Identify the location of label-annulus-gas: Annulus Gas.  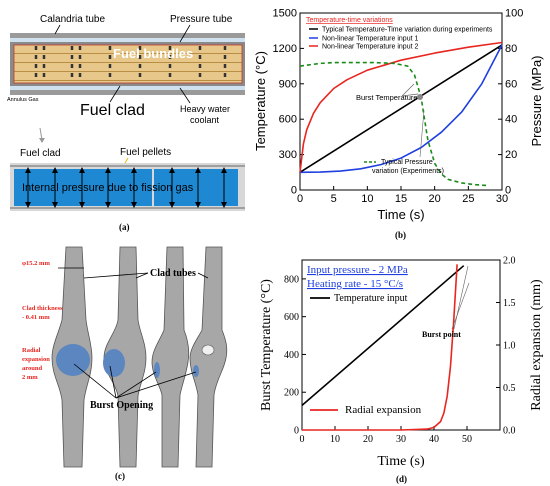
(23, 100).